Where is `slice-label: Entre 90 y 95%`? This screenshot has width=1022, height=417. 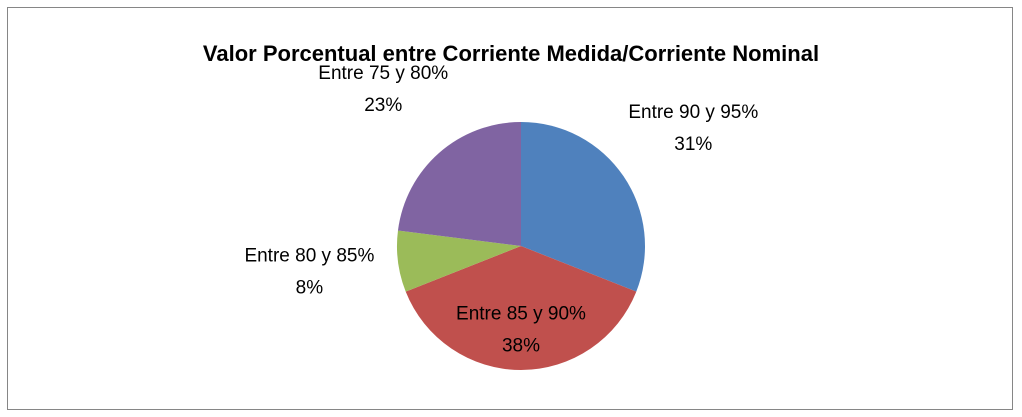 slice-label: Entre 90 y 95% is located at coordinates (693, 112).